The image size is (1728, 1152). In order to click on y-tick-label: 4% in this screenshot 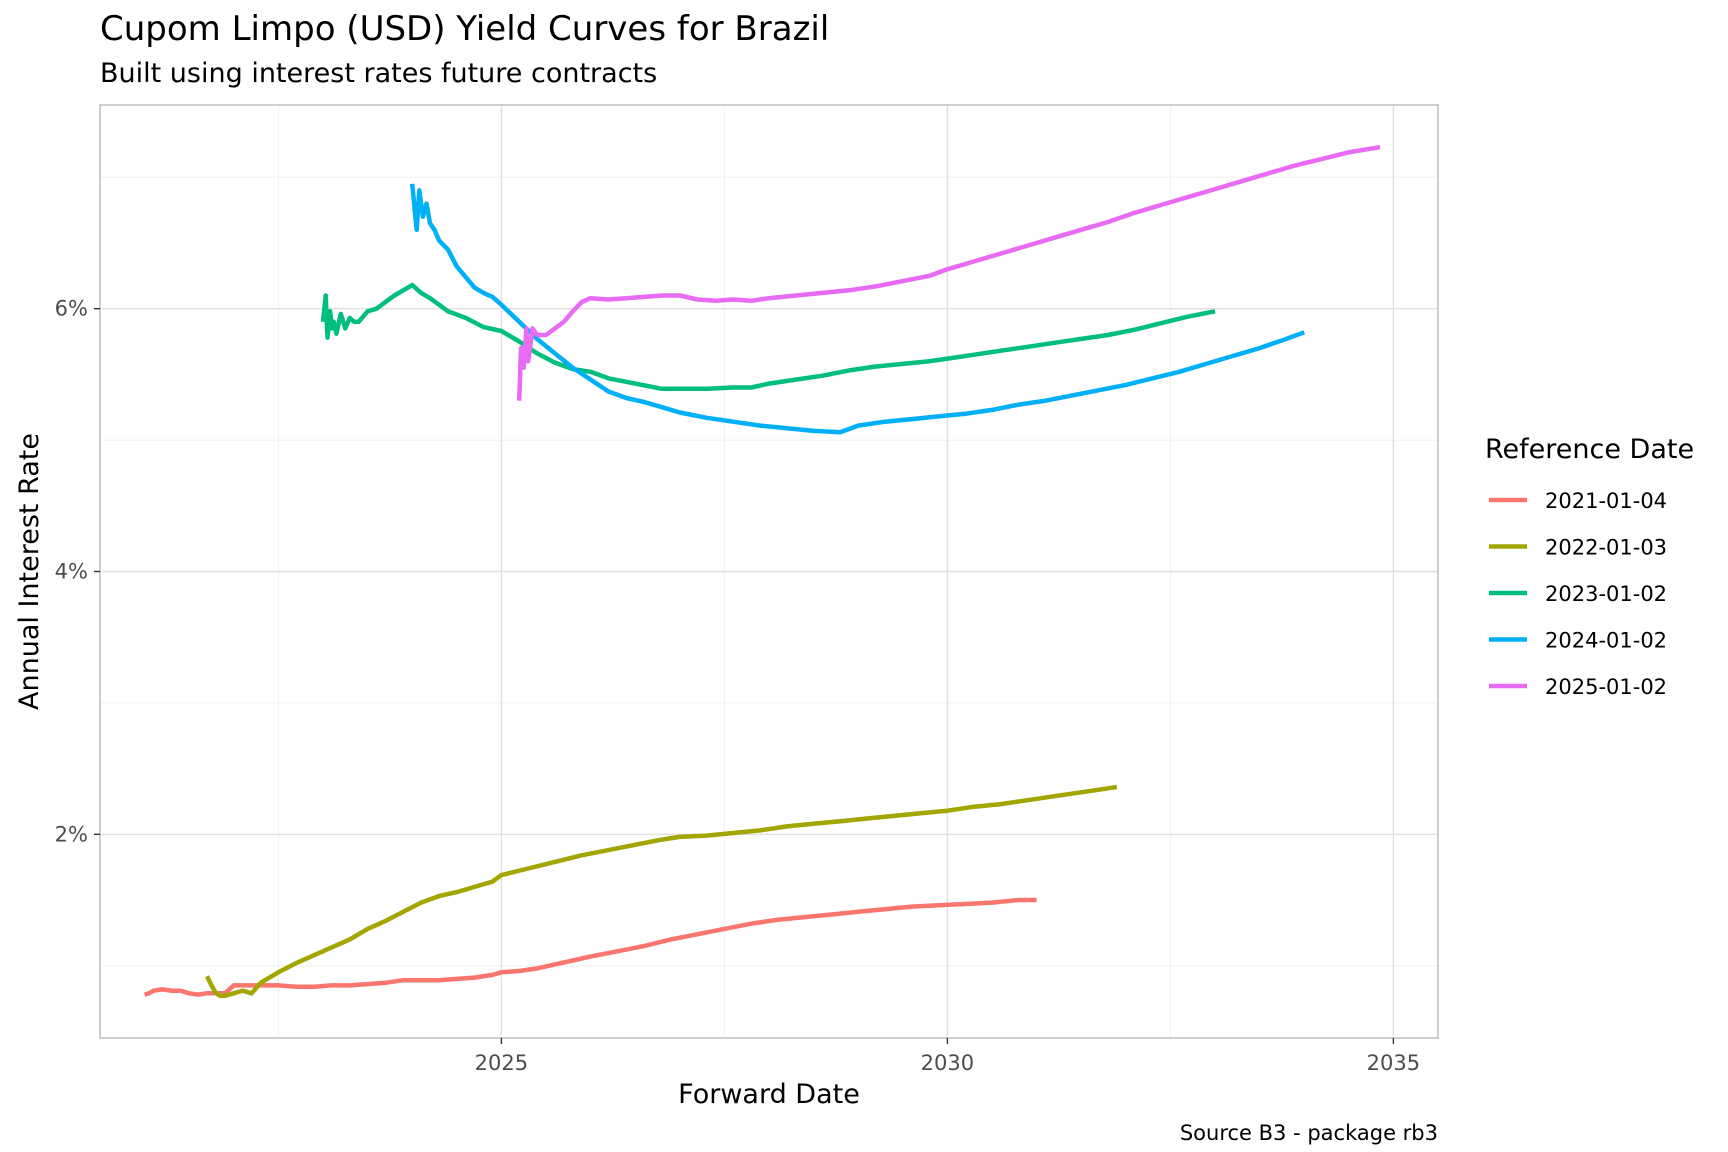, I will do `click(71, 572)`.